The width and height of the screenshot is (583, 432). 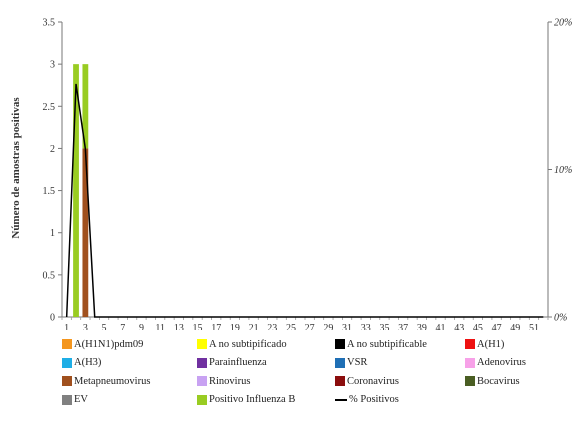 What do you see at coordinates (387, 344) in the screenshot?
I see `legend-label: A no subtipificable` at bounding box center [387, 344].